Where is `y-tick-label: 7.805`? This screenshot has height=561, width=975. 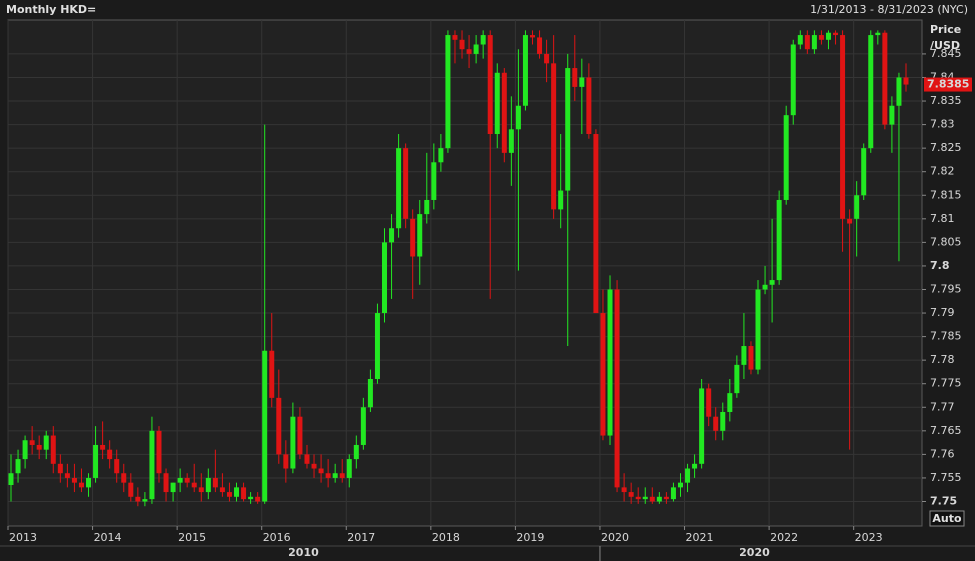
y-tick-label: 7.805 is located at coordinates (946, 241).